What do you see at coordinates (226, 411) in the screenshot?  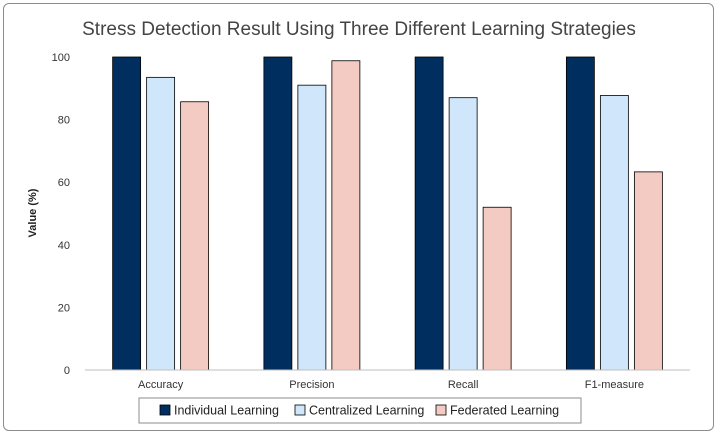 I see `legend-label-individual-learning: Individual Learning` at bounding box center [226, 411].